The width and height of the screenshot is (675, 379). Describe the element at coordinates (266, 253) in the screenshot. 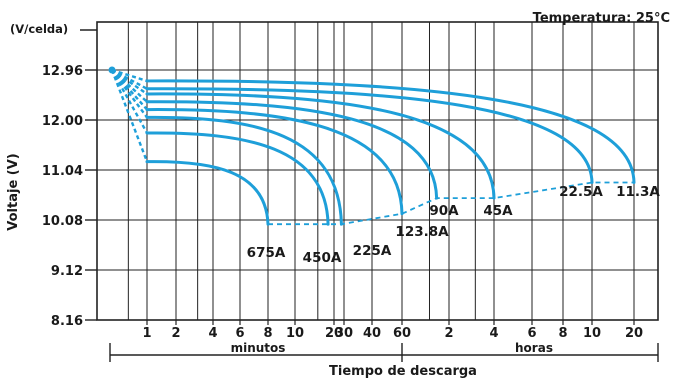

I see `series-label: 675A` at that location.